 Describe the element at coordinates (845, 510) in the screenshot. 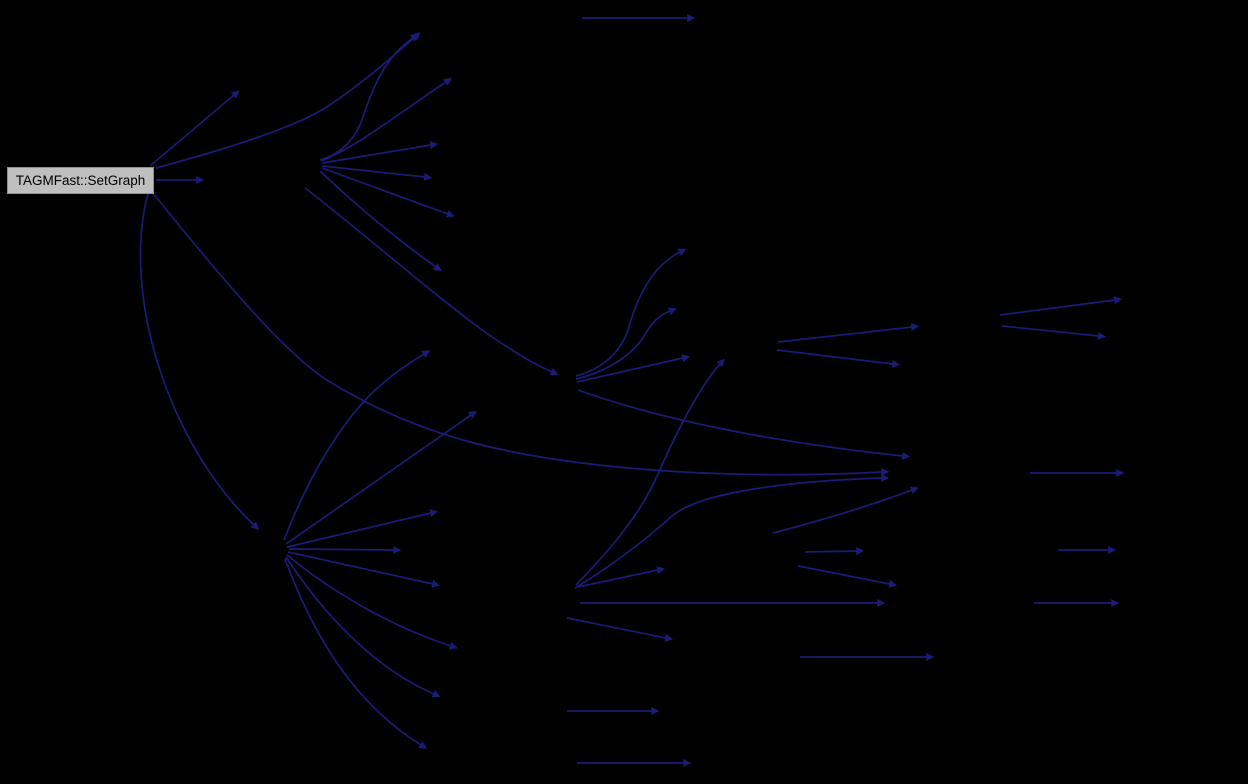

I see `call-edge-n8-up-right` at that location.